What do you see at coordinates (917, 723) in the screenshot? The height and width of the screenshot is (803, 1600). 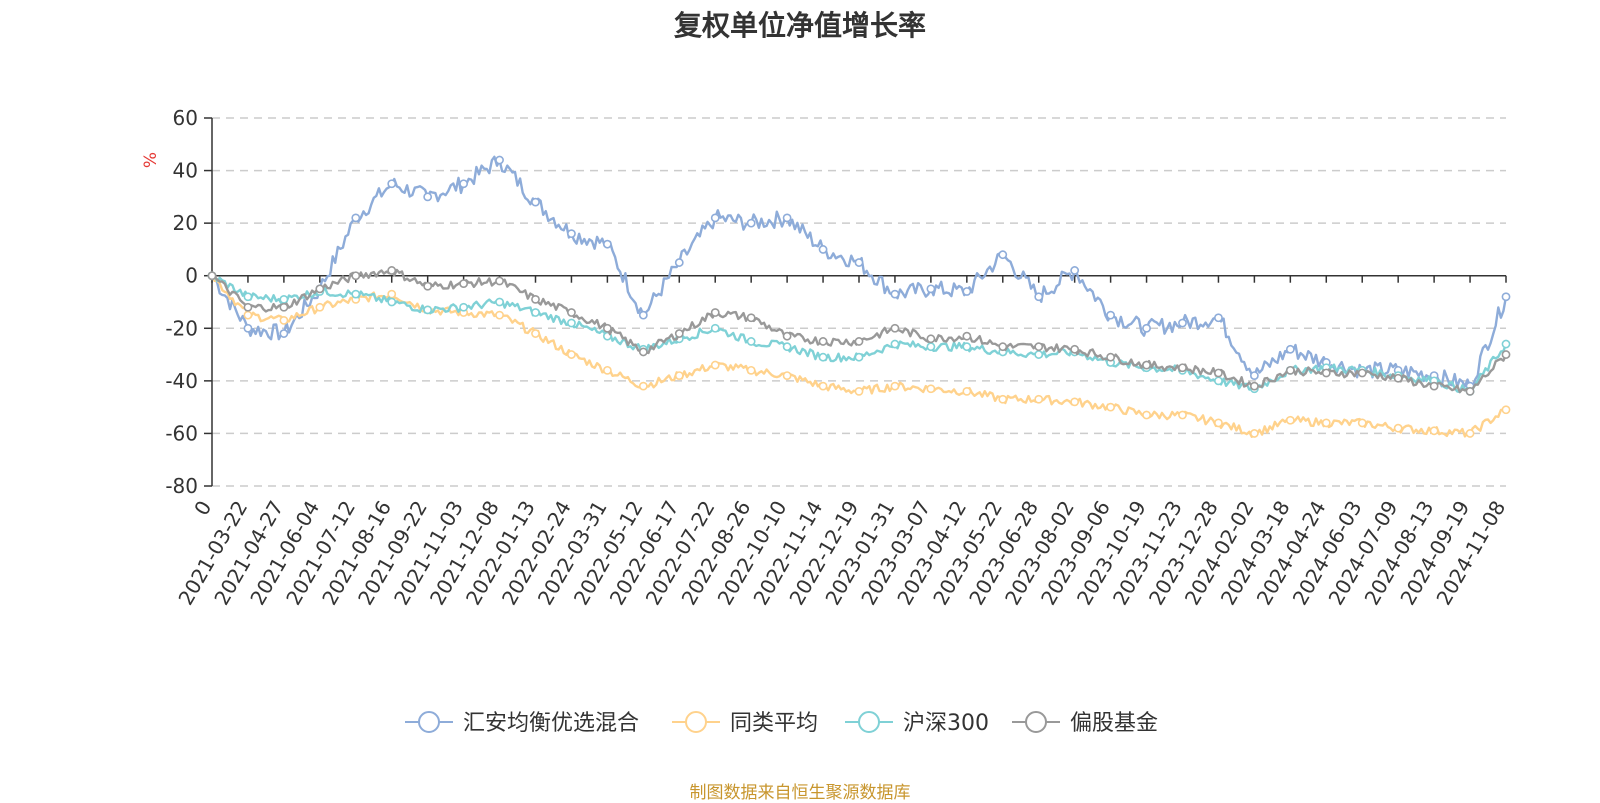 I see `legend-item: 沪深300` at bounding box center [917, 723].